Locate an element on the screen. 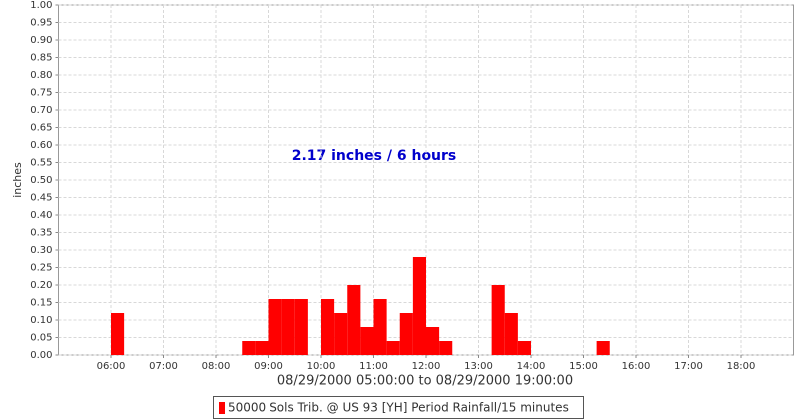 The image size is (800, 420). y-tick-label: 0.65 is located at coordinates (41, 128).